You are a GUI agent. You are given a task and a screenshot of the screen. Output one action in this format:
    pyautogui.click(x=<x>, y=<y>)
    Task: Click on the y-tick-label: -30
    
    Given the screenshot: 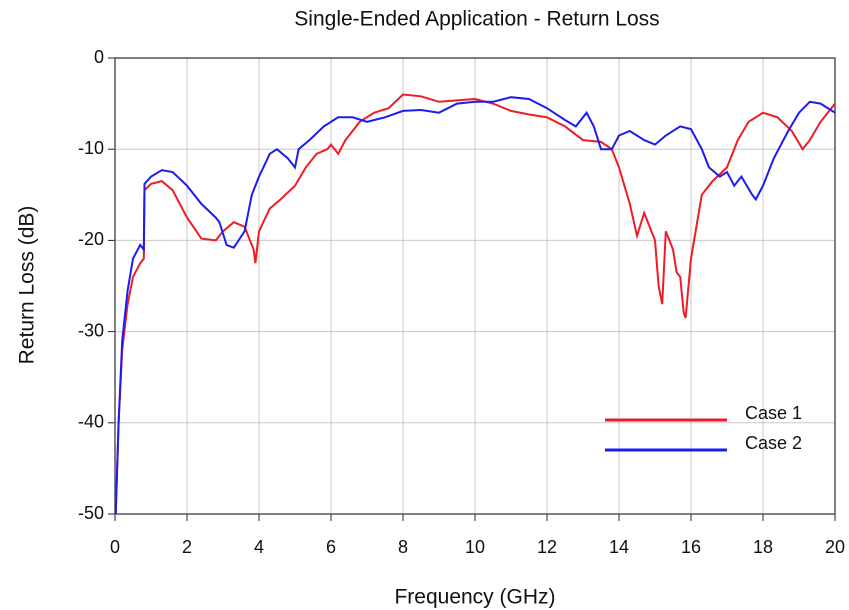 What is the action you would take?
    pyautogui.click(x=91, y=330)
    